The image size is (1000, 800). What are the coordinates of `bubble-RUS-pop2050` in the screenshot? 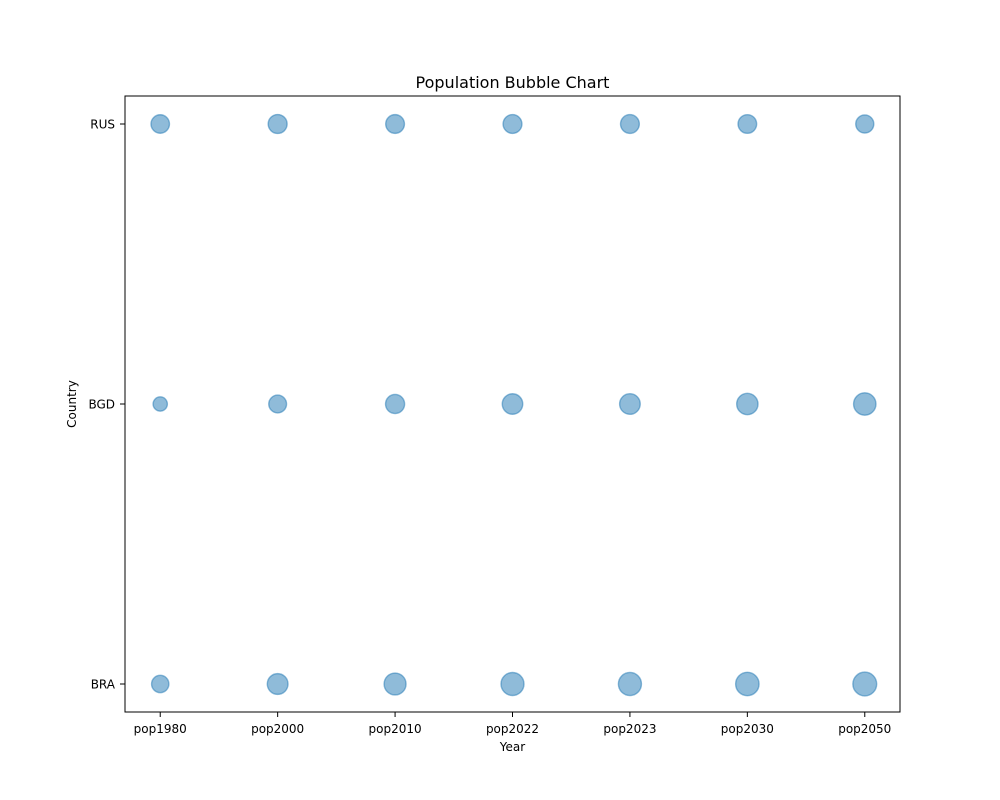 It's located at (865, 124).